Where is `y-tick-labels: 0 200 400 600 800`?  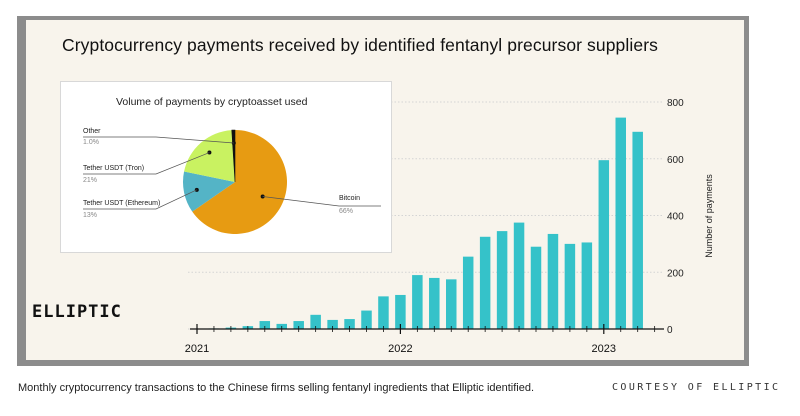
y-tick-labels: 0 200 400 600 800 is located at coordinates (675, 217).